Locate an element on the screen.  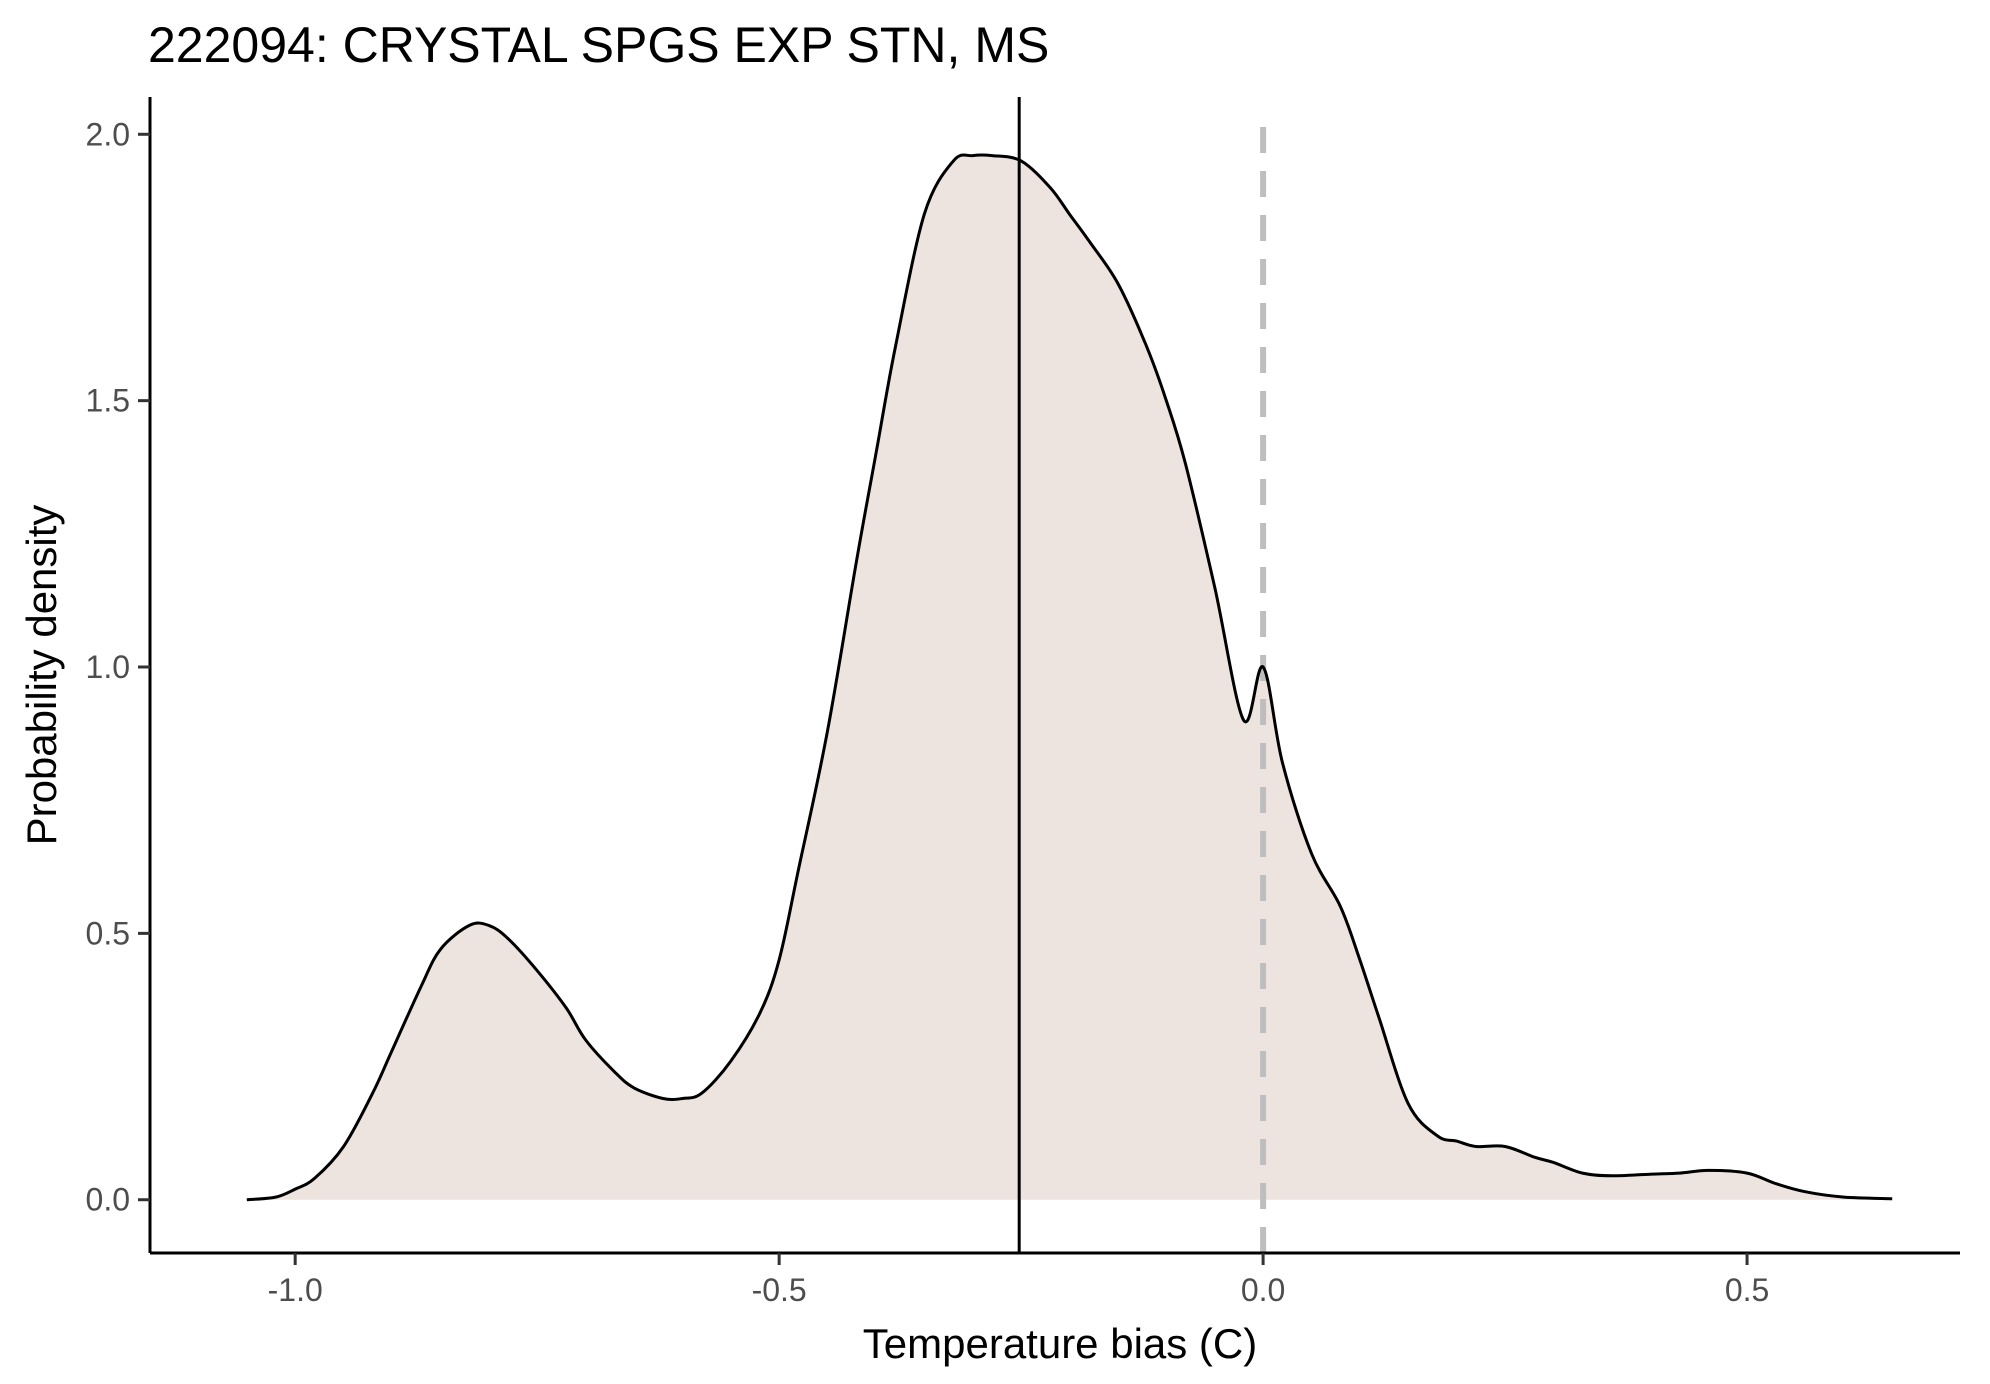
y-axis-label: Probability density is located at coordinates (41, 675).